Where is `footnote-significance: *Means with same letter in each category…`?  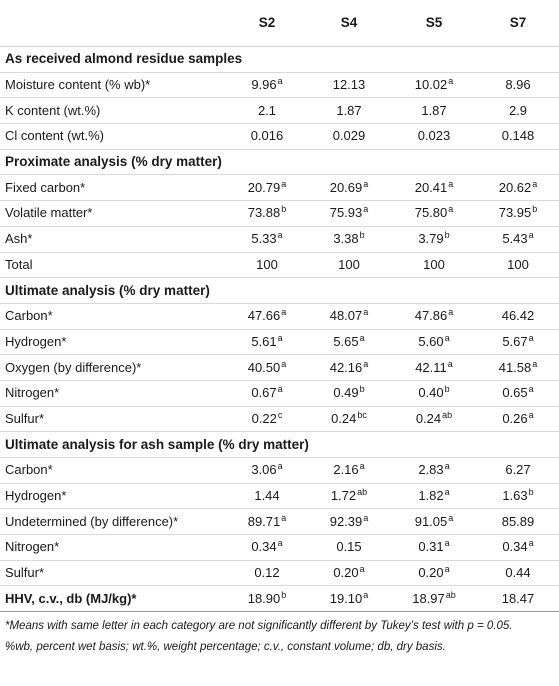 footnote-significance: *Means with same letter in each category… is located at coordinates (259, 626).